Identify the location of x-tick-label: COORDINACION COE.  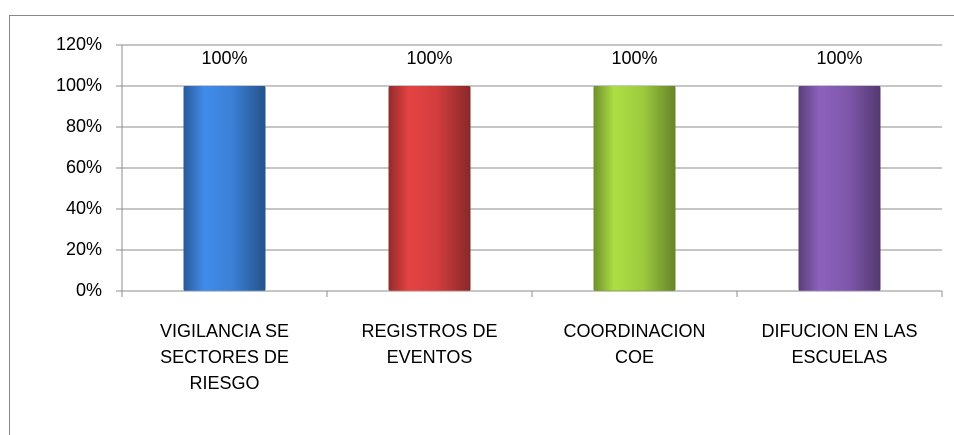
(634, 344).